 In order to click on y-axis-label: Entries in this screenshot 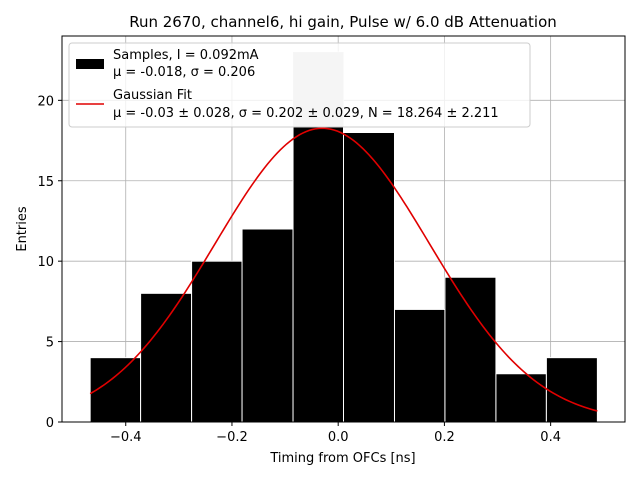, I will do `click(22, 229)`.